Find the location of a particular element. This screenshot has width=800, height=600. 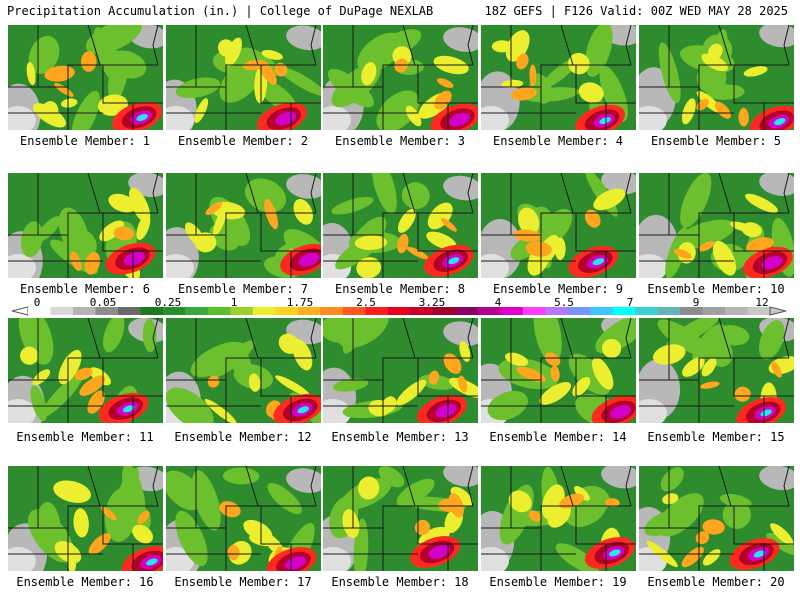

colorbar-tick-label: 0.25 is located at coordinates (168, 302).